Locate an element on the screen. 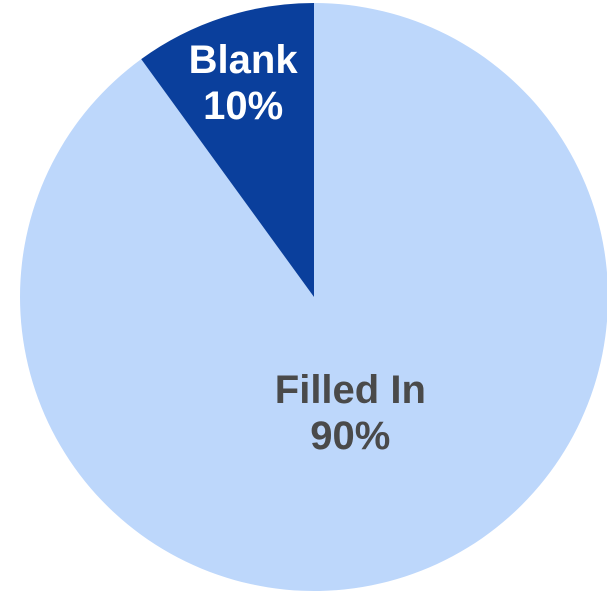  slice-percent: 90% is located at coordinates (350, 436).